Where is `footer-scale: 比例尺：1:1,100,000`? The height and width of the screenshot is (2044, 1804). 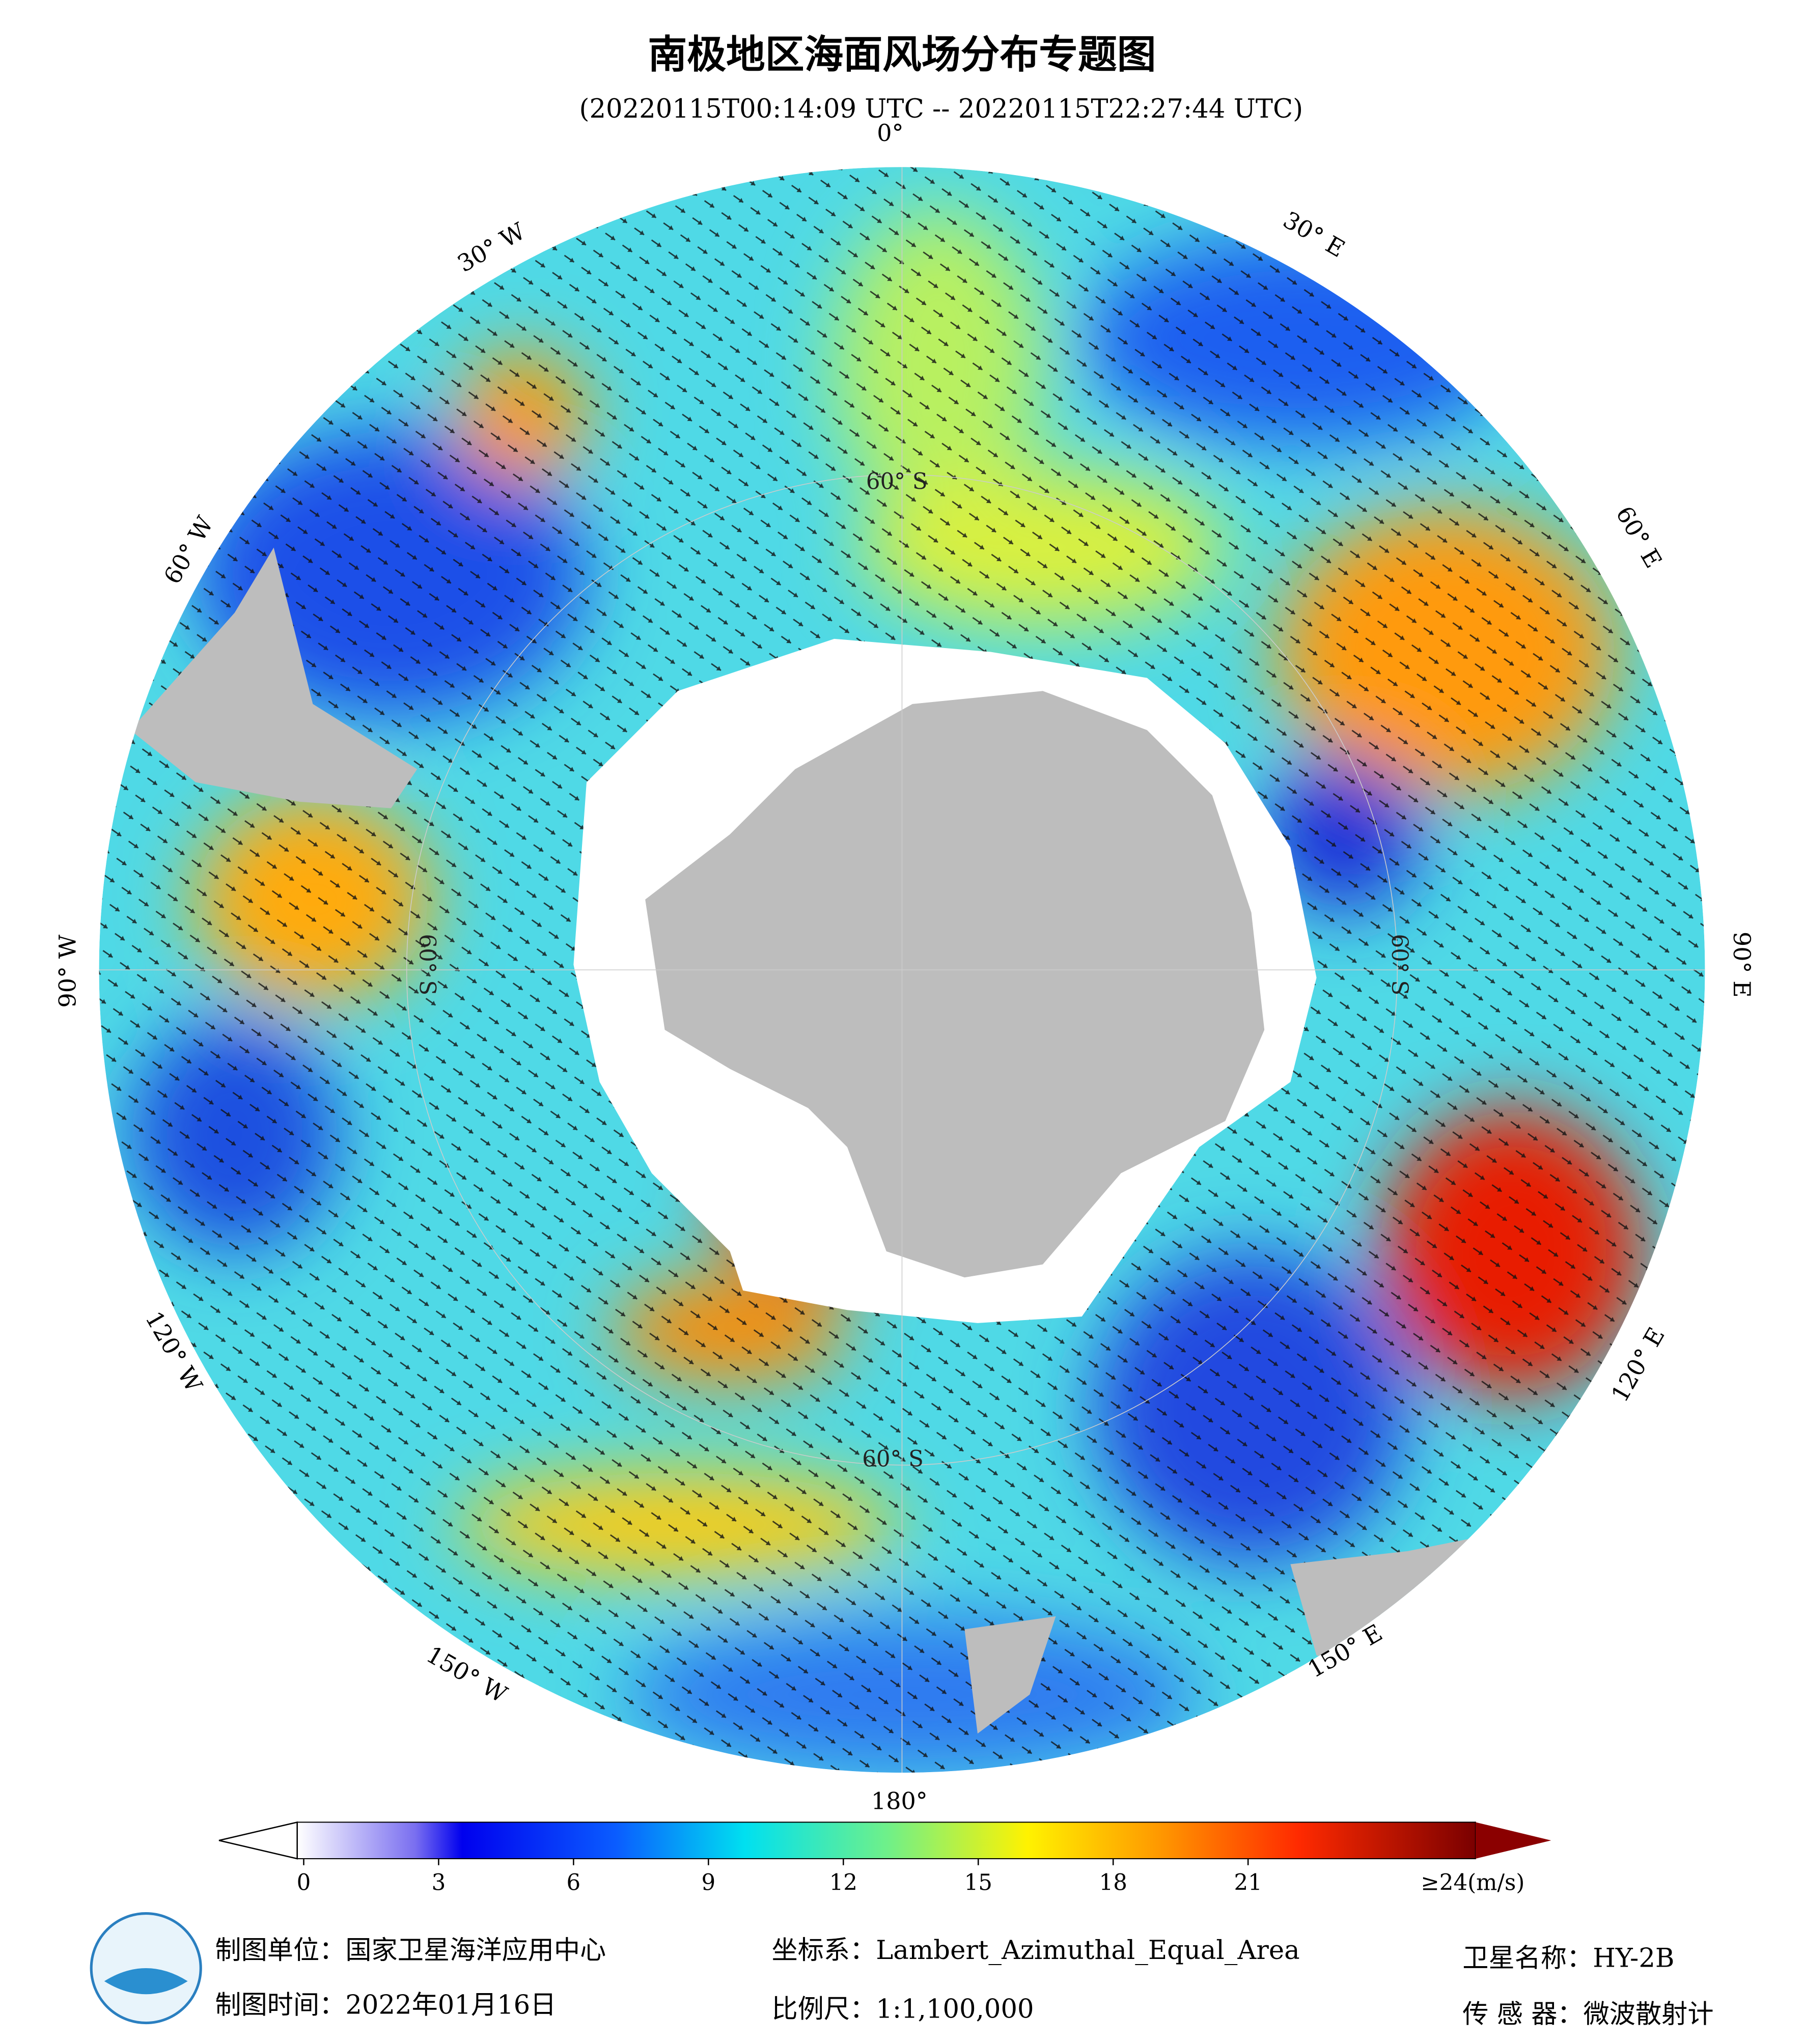
footer-scale: 比例尺：1:1,100,000 is located at coordinates (903, 2009).